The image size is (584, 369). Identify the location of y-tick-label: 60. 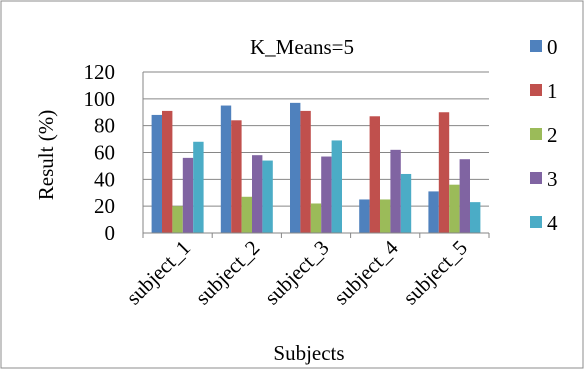
(104, 153).